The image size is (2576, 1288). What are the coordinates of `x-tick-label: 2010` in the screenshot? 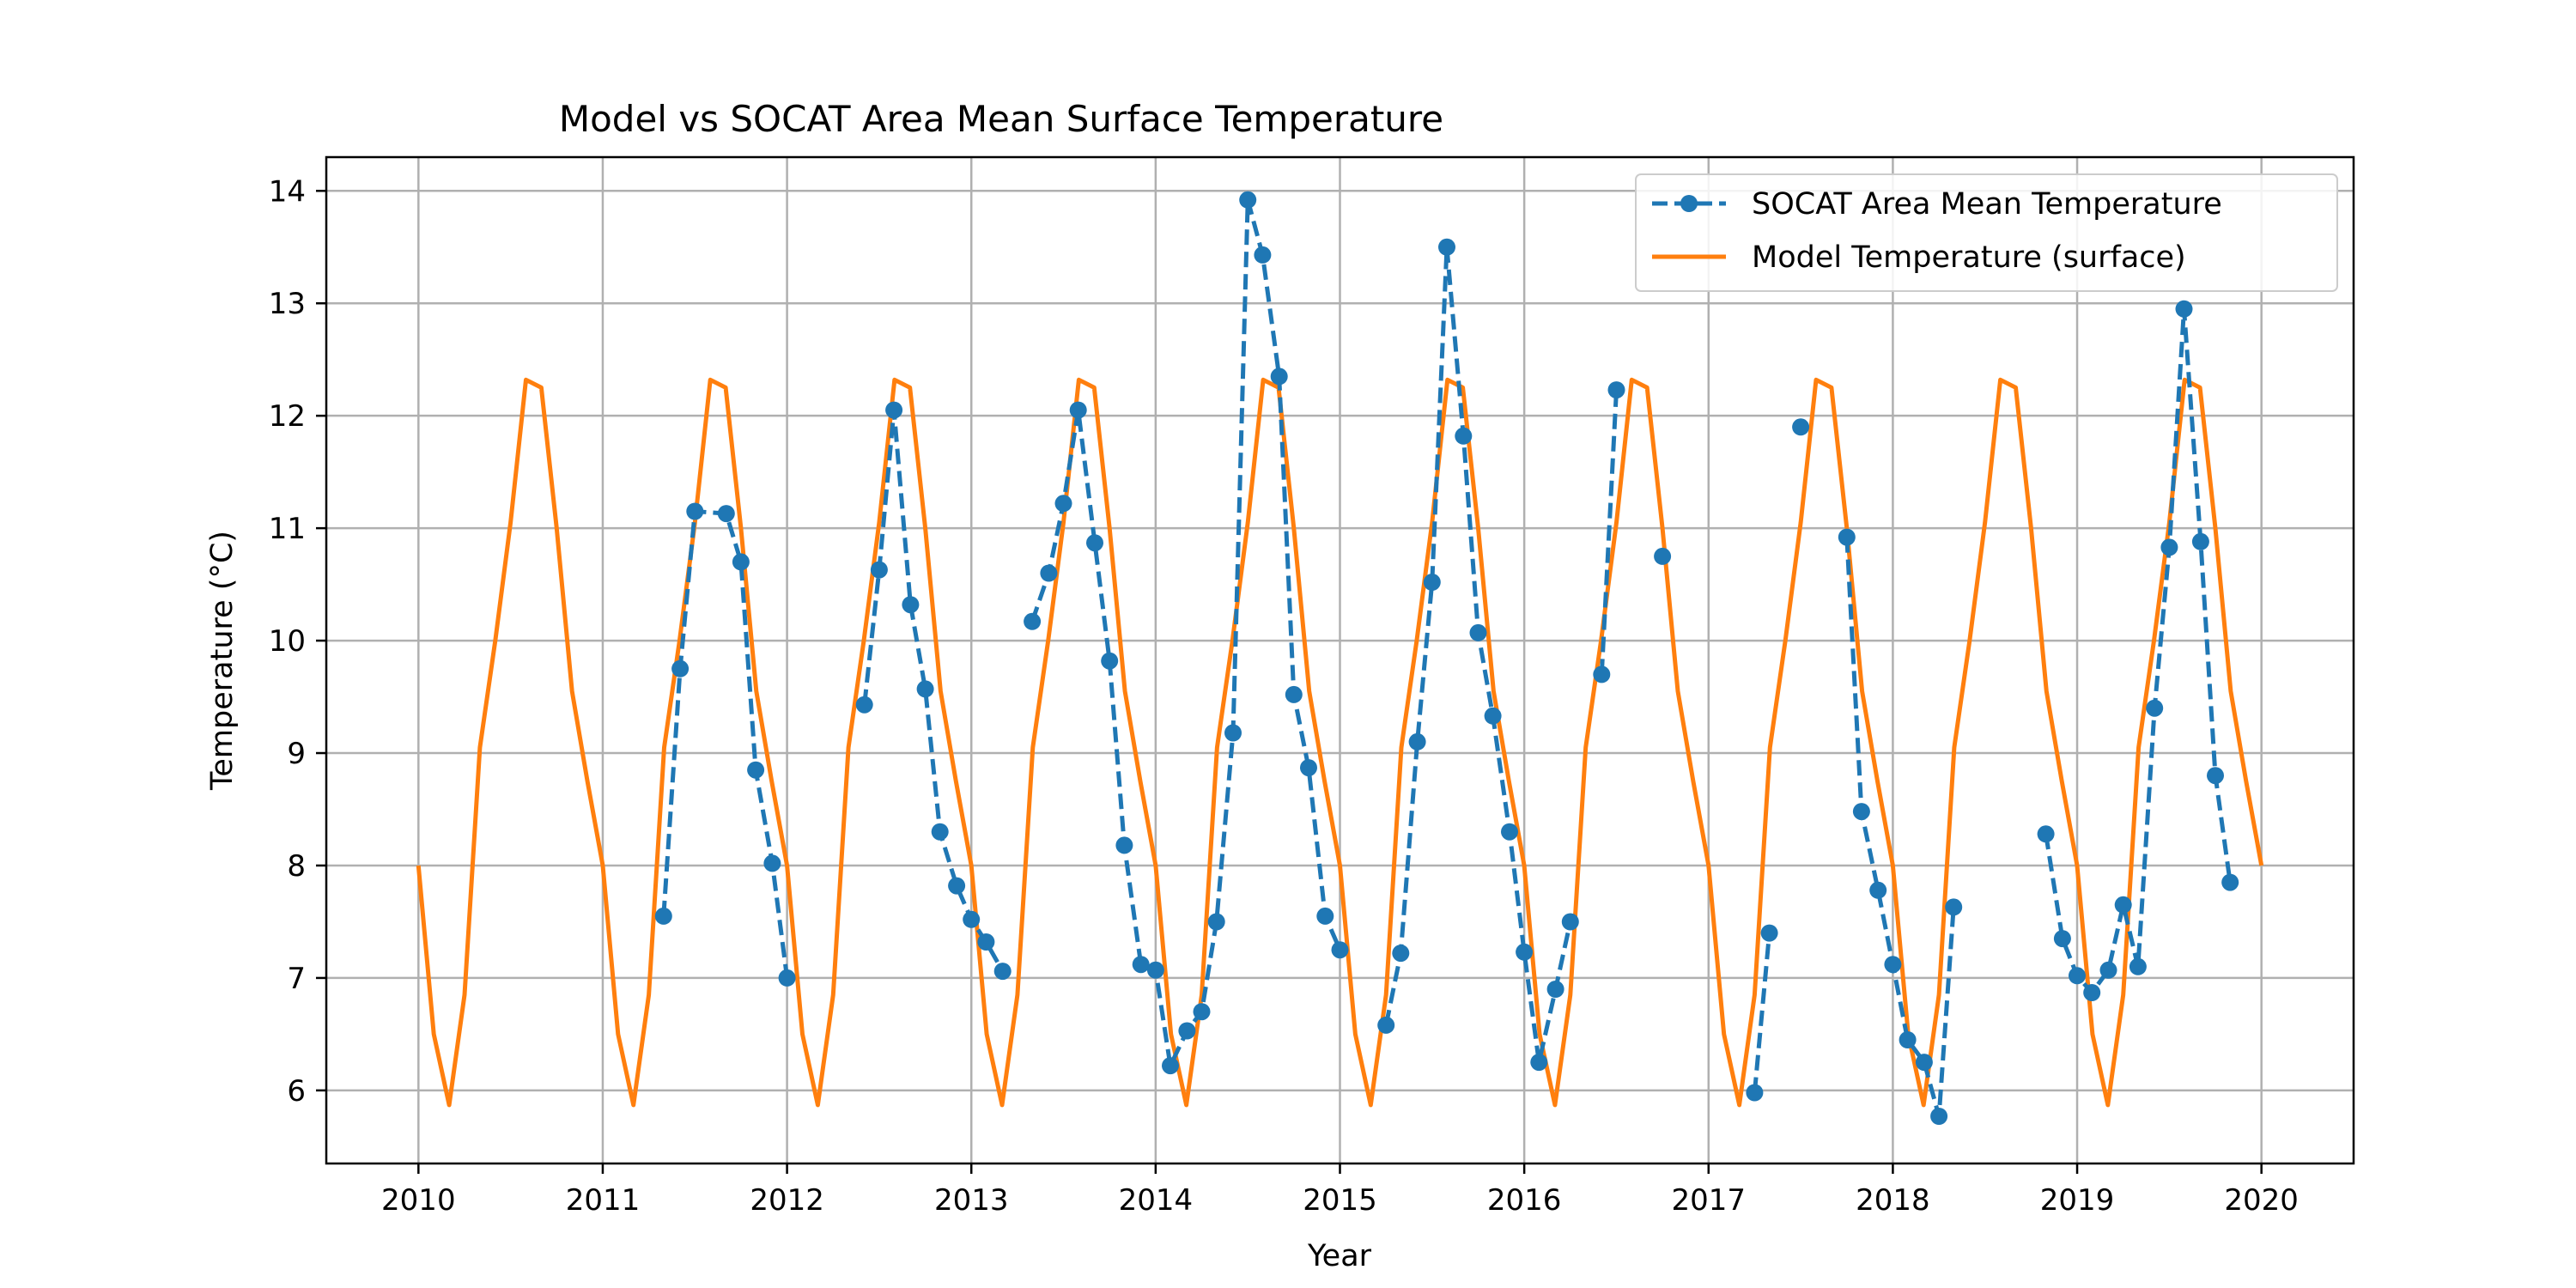 It's located at (419, 1200).